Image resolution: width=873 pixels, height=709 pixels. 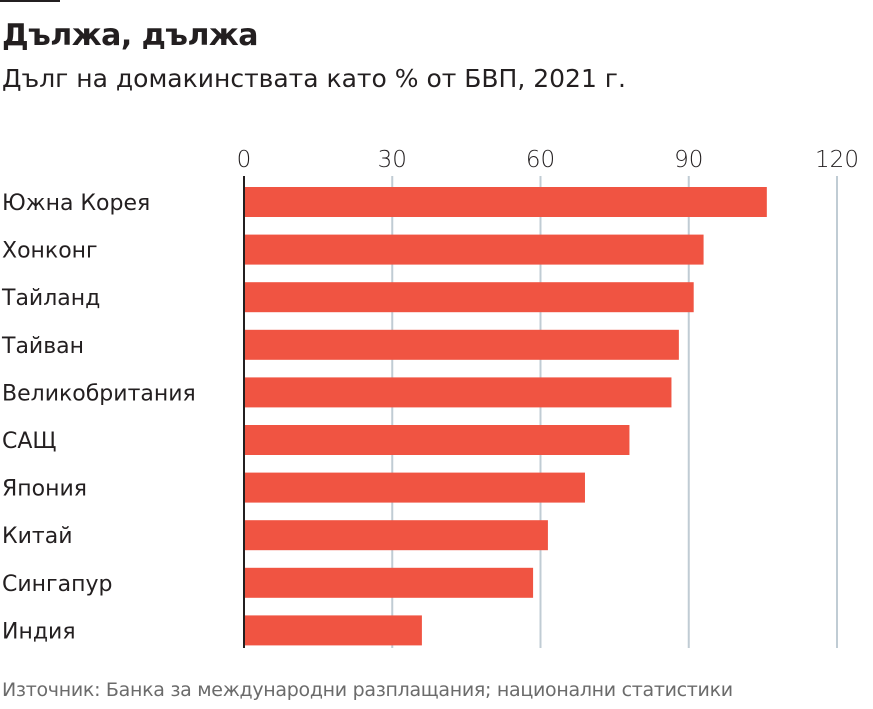 I want to click on category-label: Тайланд, so click(x=50, y=298).